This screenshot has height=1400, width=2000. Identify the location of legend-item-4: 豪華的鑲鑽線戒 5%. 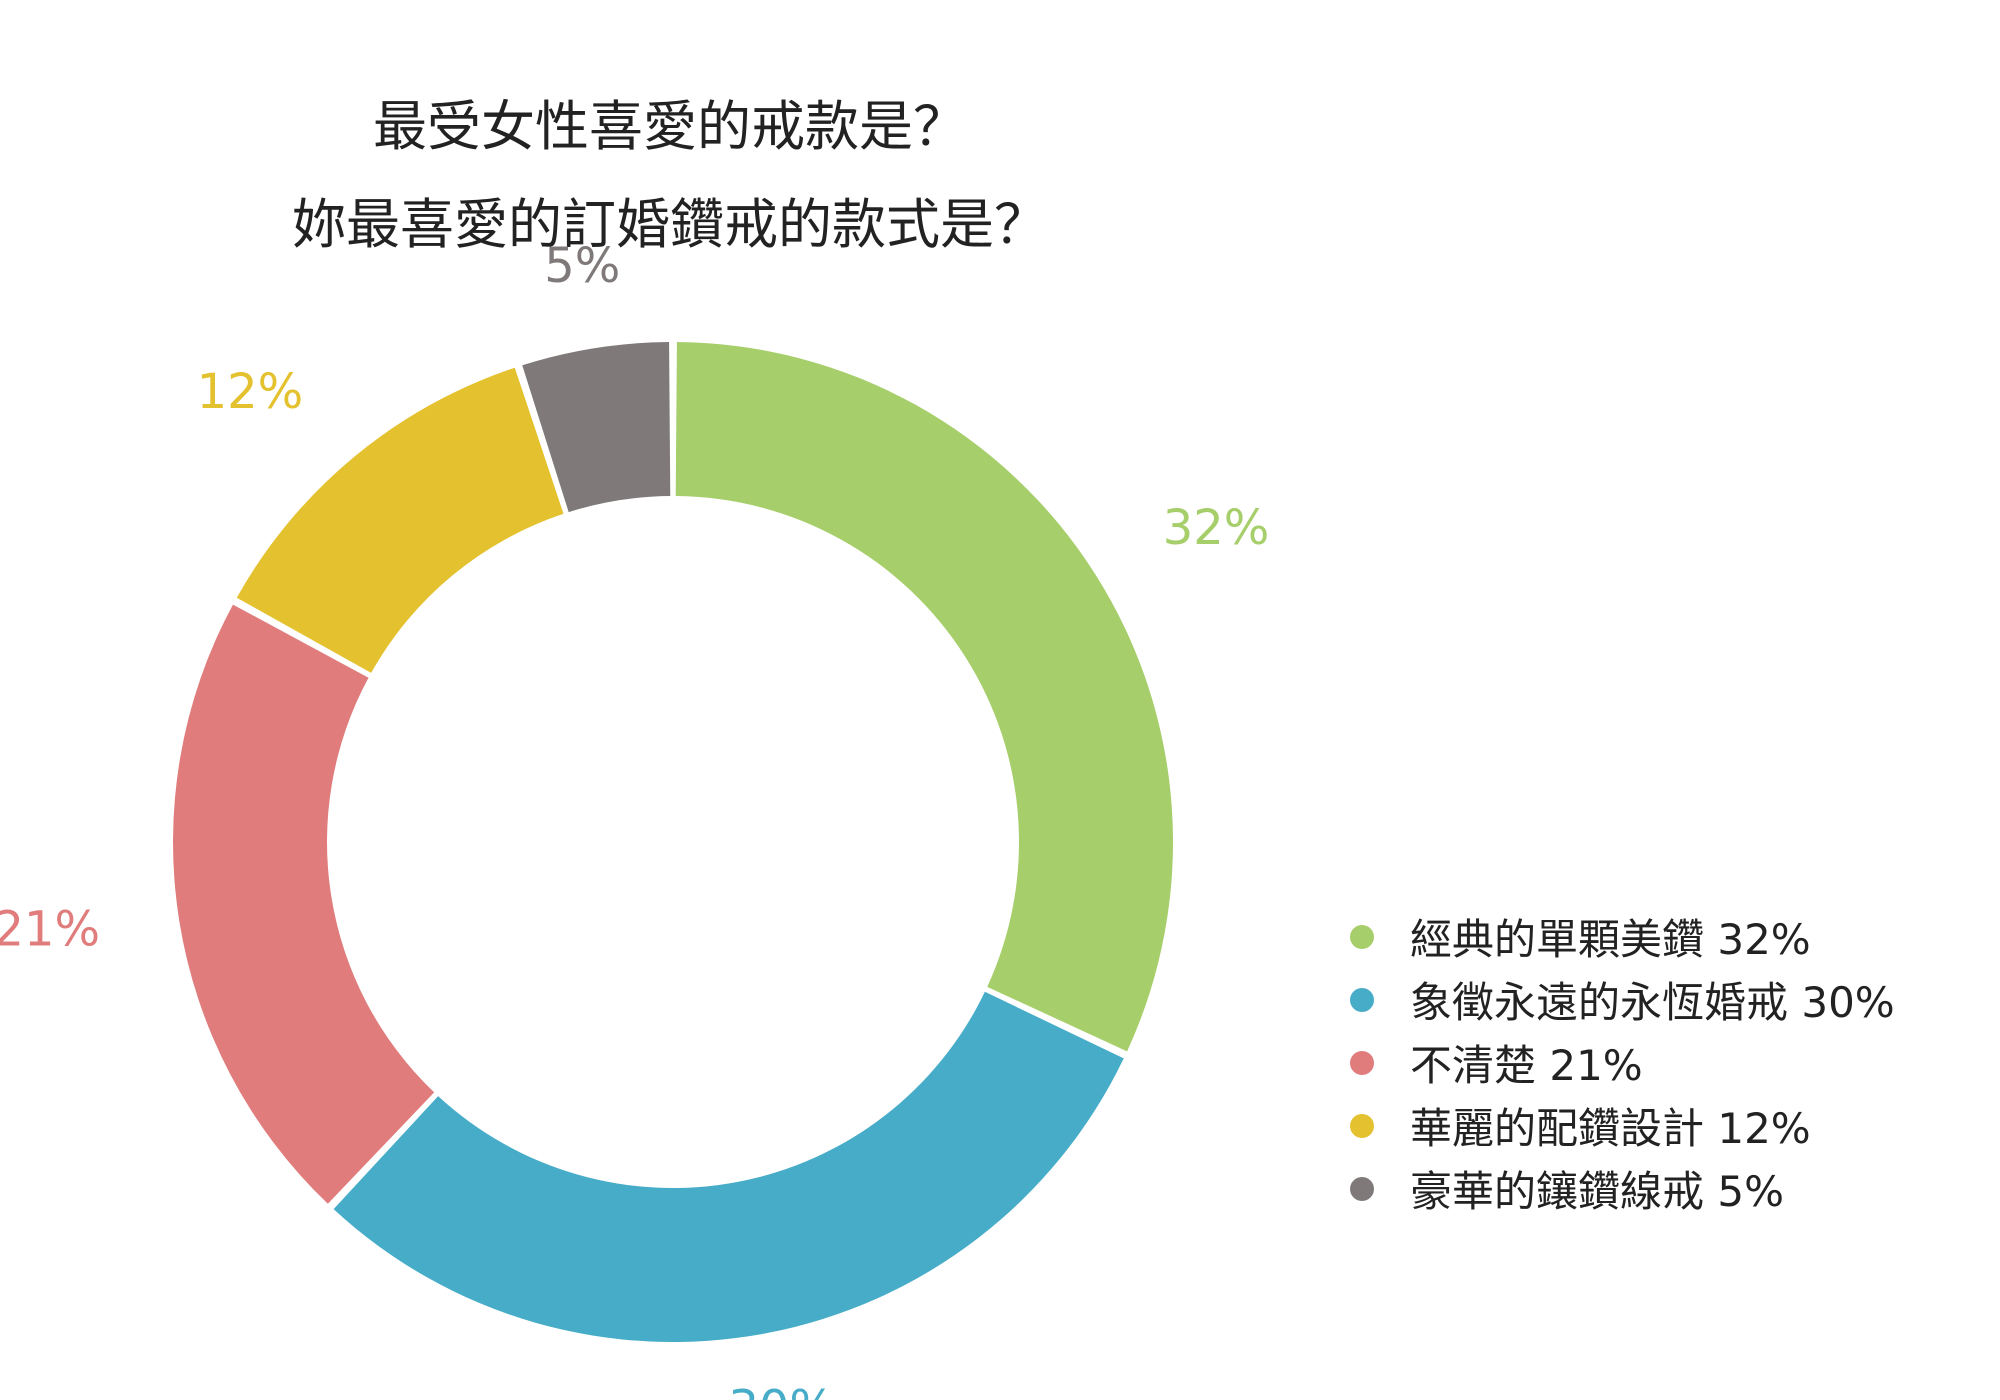
(1622, 1188).